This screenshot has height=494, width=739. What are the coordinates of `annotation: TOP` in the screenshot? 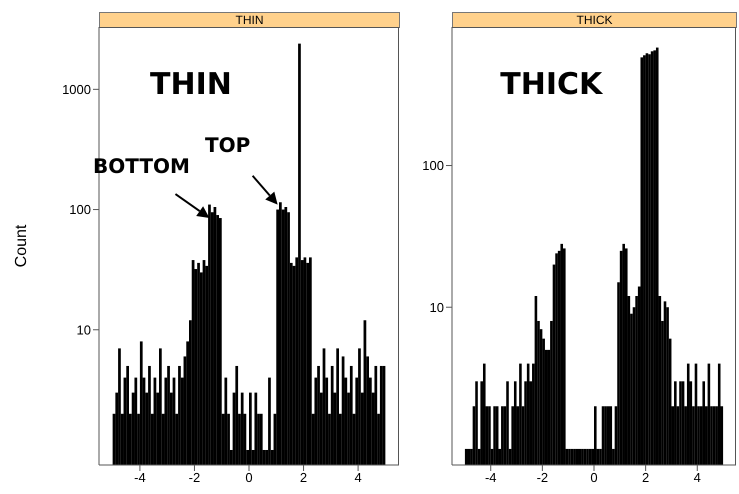 It's located at (227, 144).